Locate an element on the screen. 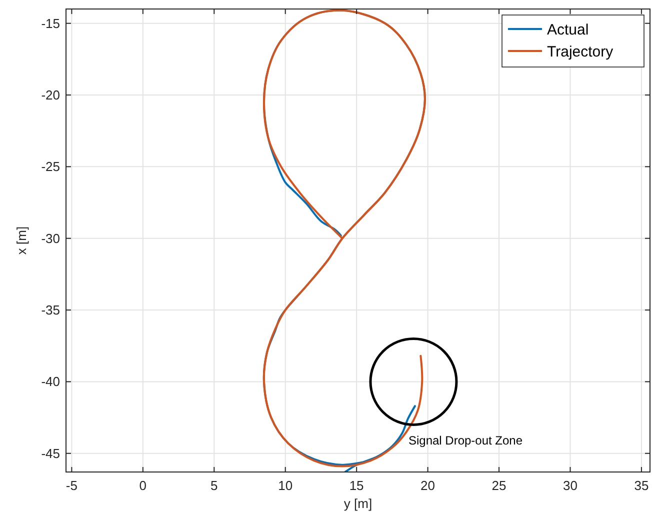  y-tick-label: -35 is located at coordinates (50, 310).